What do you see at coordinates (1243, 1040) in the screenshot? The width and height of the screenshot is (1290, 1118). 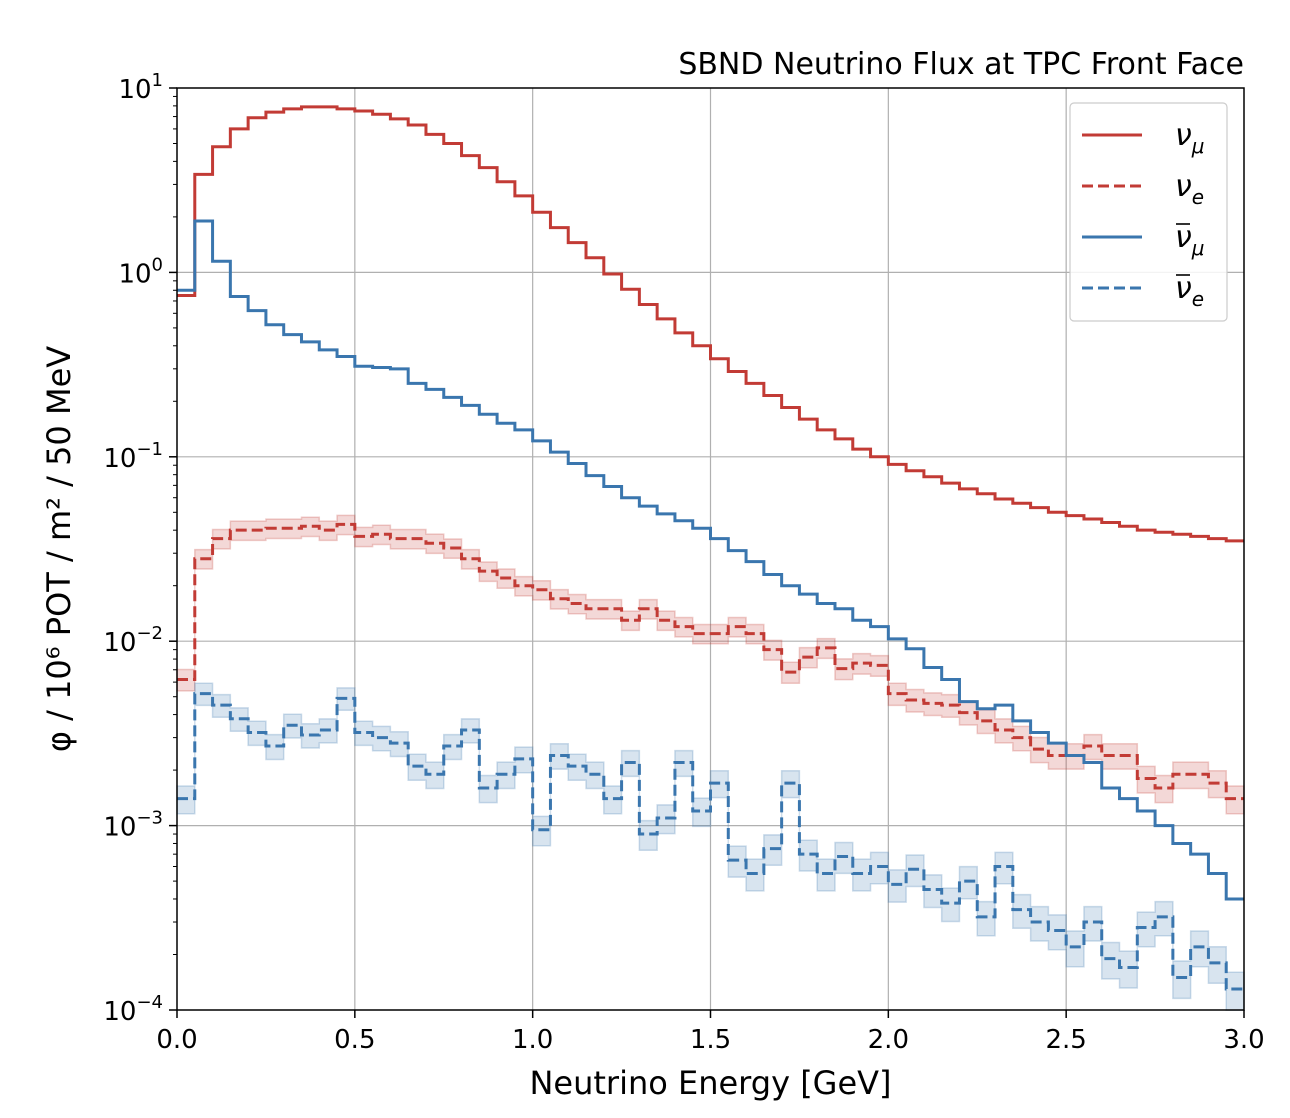 I see `x-tick-label: 3.0` at bounding box center [1243, 1040].